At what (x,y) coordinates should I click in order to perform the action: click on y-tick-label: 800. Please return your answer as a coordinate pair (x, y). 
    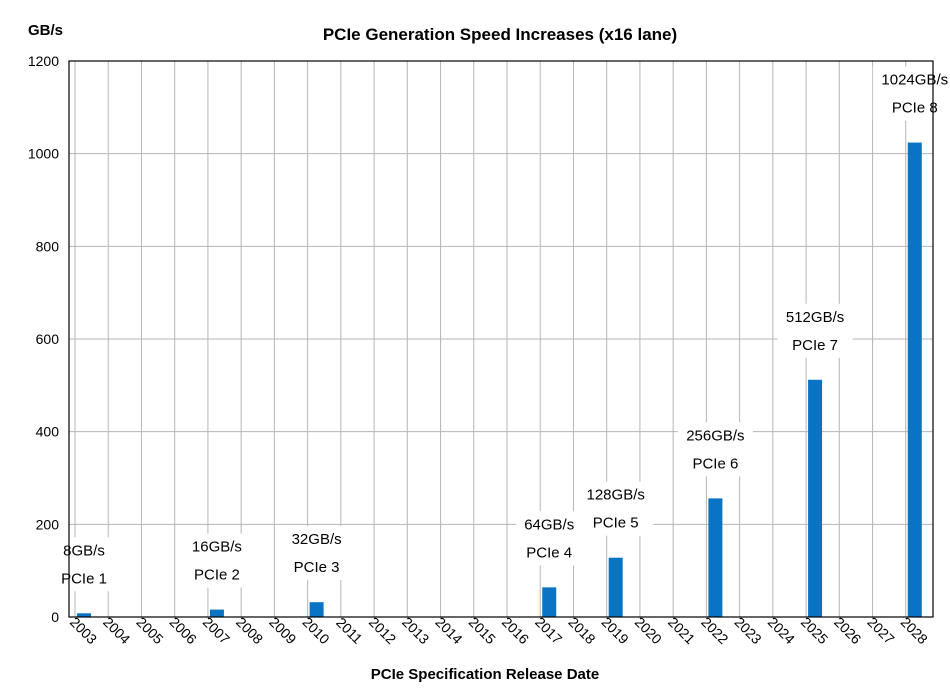
    Looking at the image, I should click on (48, 246).